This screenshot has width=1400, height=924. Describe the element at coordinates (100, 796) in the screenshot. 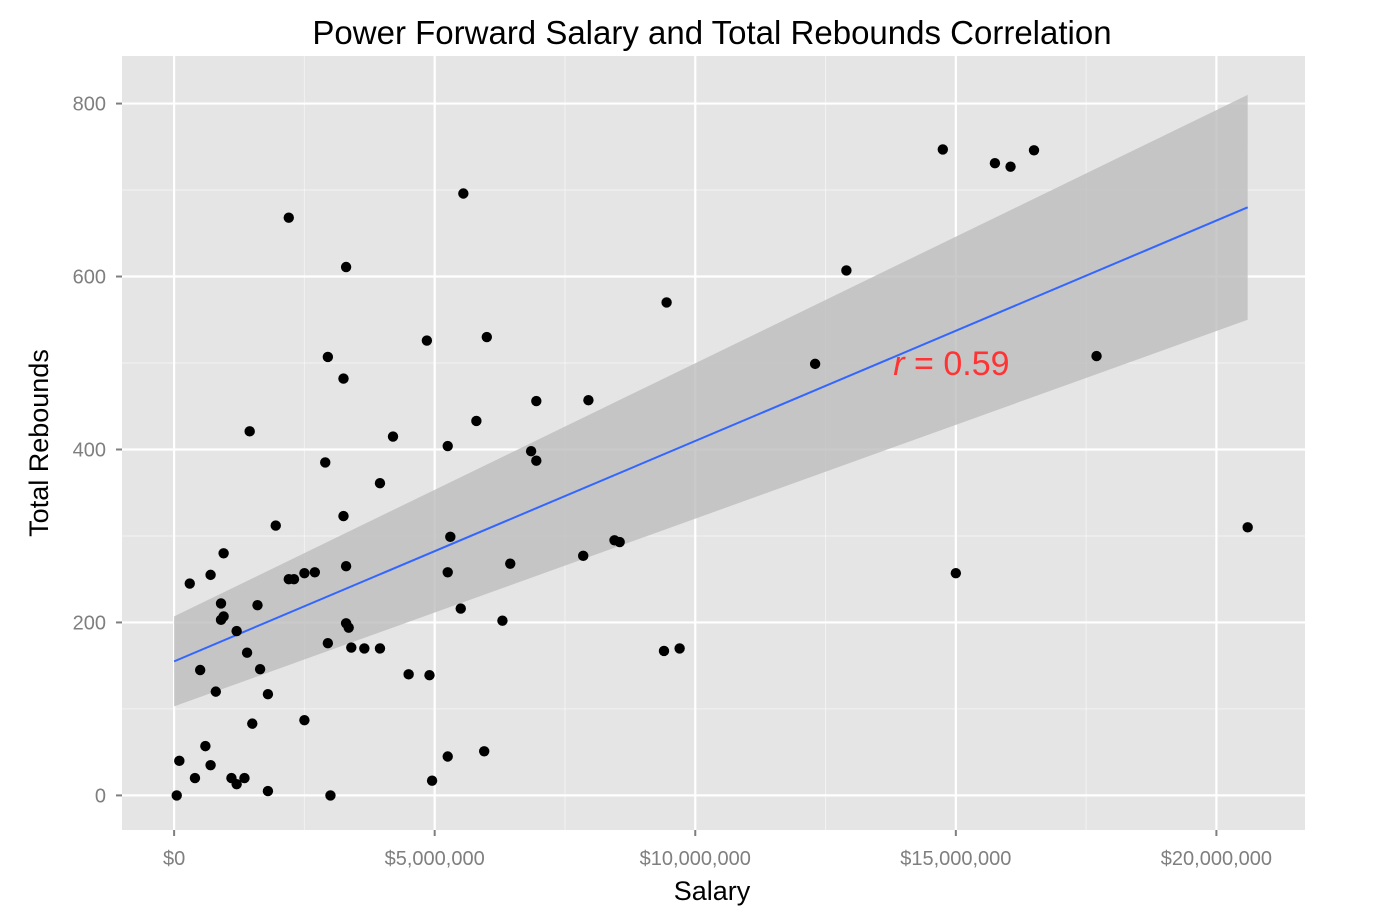

I see `y-tick-label: 0` at that location.